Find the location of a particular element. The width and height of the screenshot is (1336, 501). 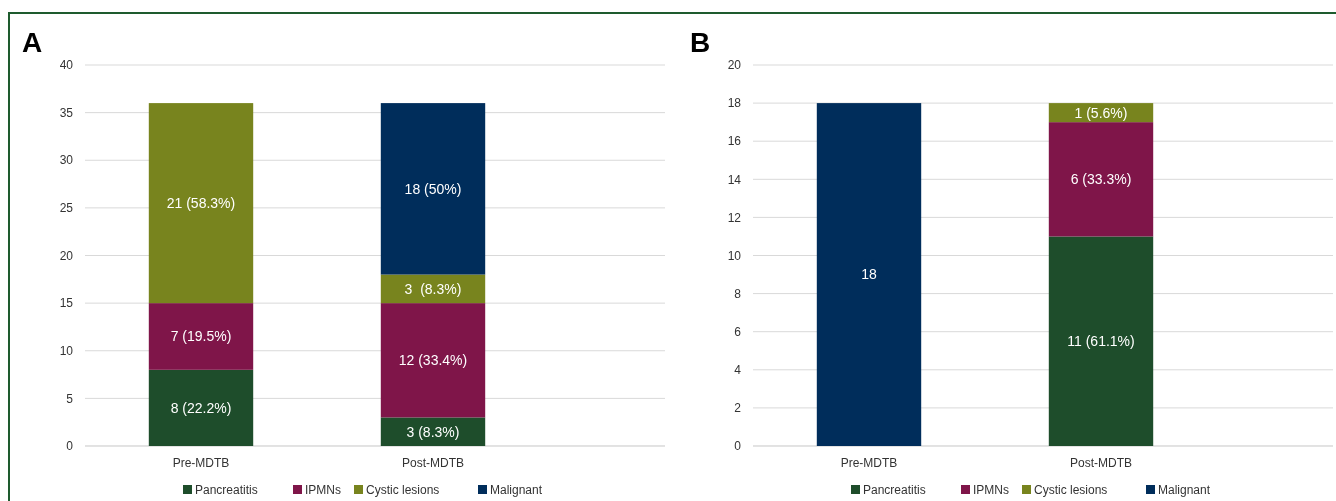

data-label: 18 (50%) is located at coordinates (433, 188).